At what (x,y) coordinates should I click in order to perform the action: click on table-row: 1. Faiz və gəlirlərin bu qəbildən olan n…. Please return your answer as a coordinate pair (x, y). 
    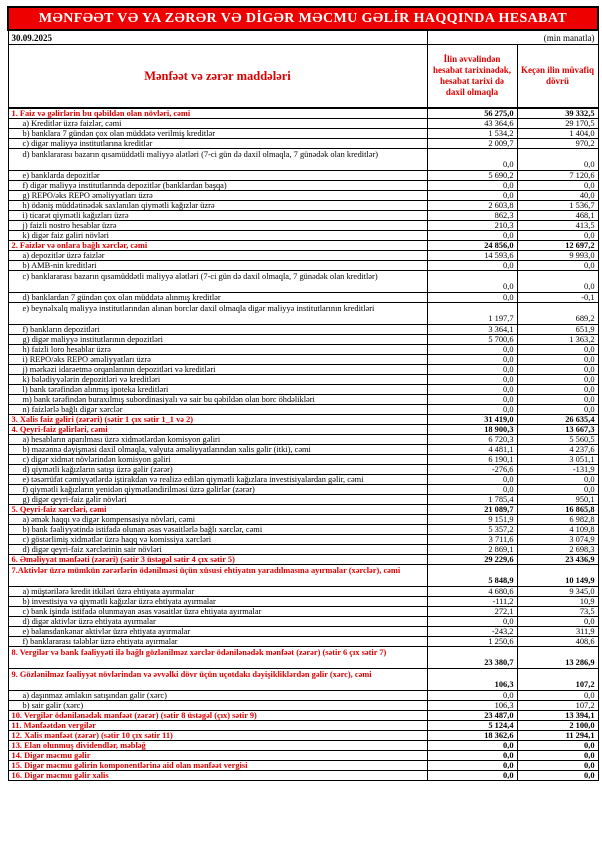
    Looking at the image, I should click on (303, 113).